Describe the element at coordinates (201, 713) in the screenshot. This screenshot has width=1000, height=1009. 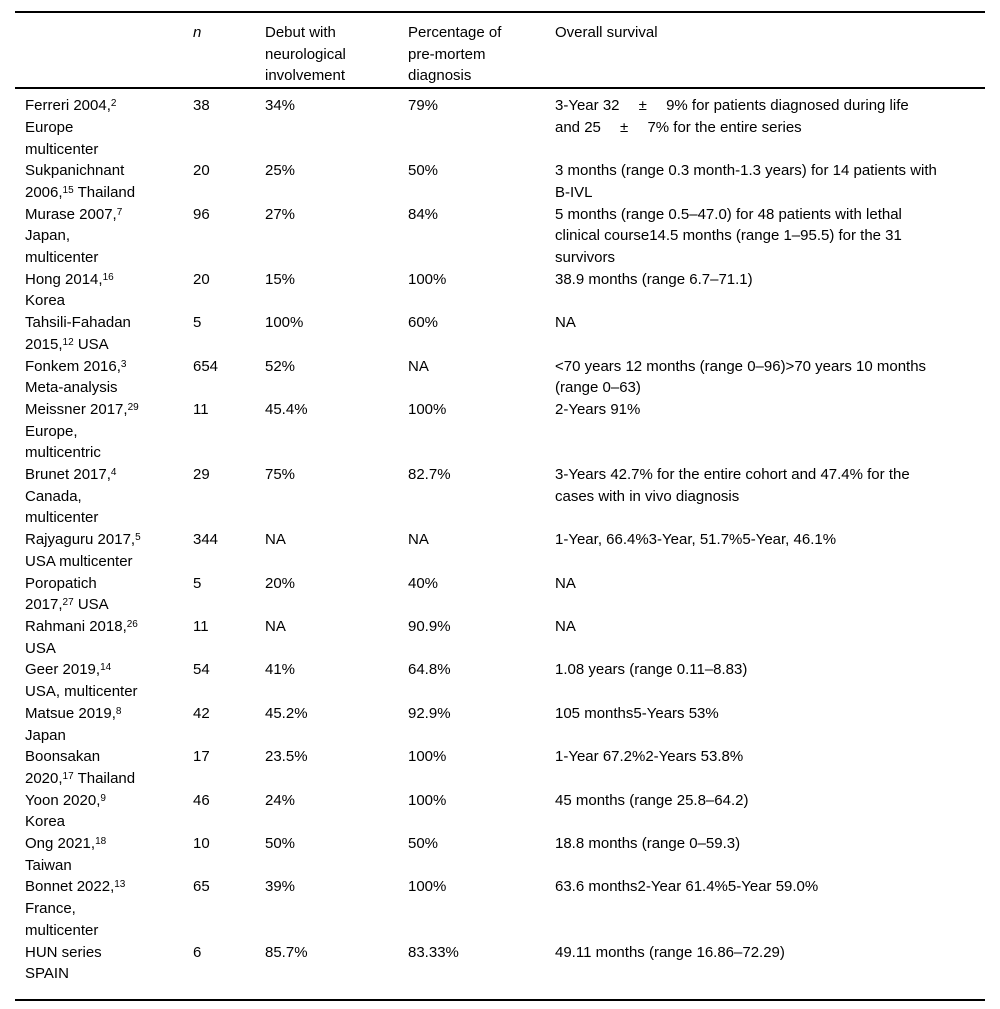
I see `n-cell: 42` at that location.